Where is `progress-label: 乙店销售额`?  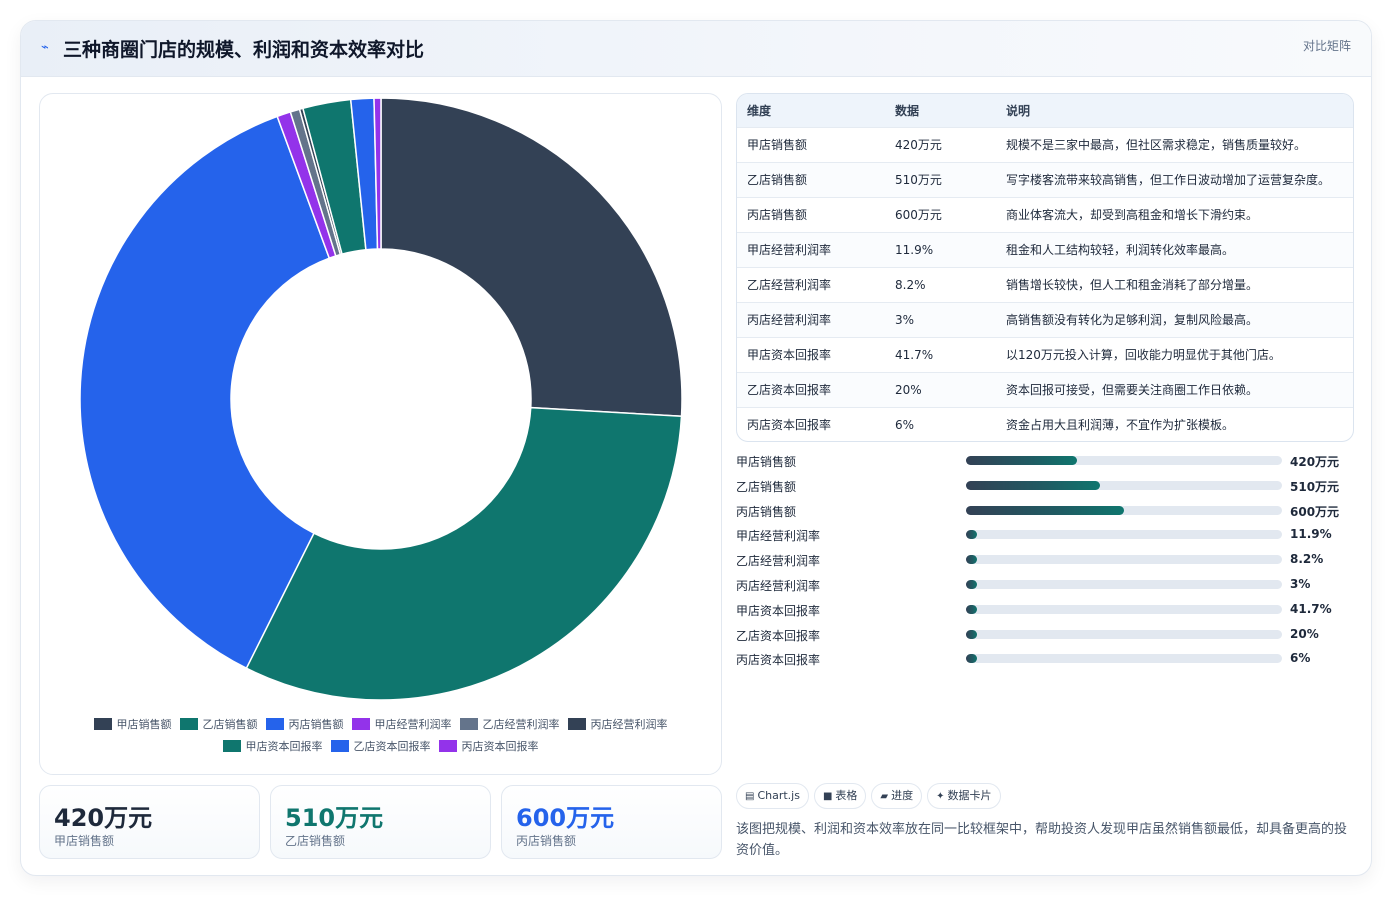
progress-label: 乙店销售额 is located at coordinates (766, 486).